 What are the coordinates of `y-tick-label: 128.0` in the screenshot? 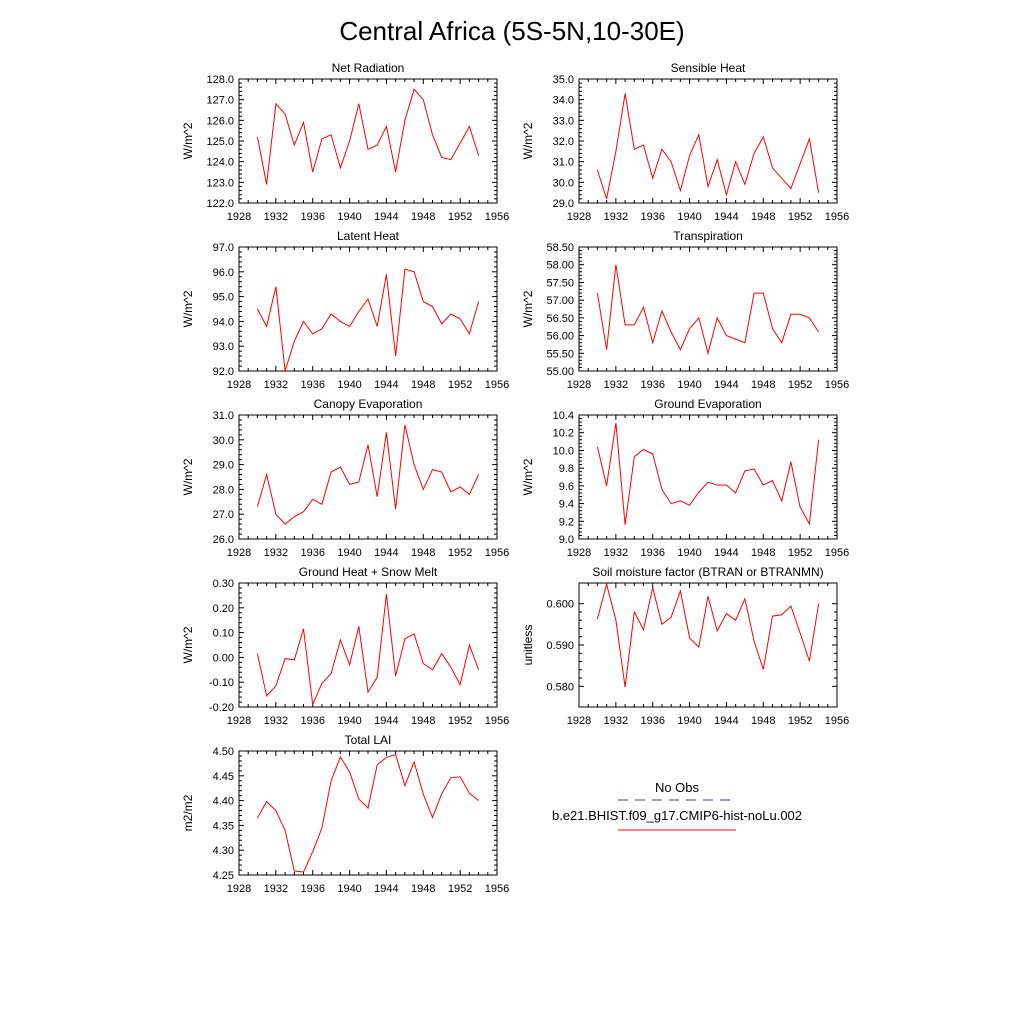 It's located at (220, 80).